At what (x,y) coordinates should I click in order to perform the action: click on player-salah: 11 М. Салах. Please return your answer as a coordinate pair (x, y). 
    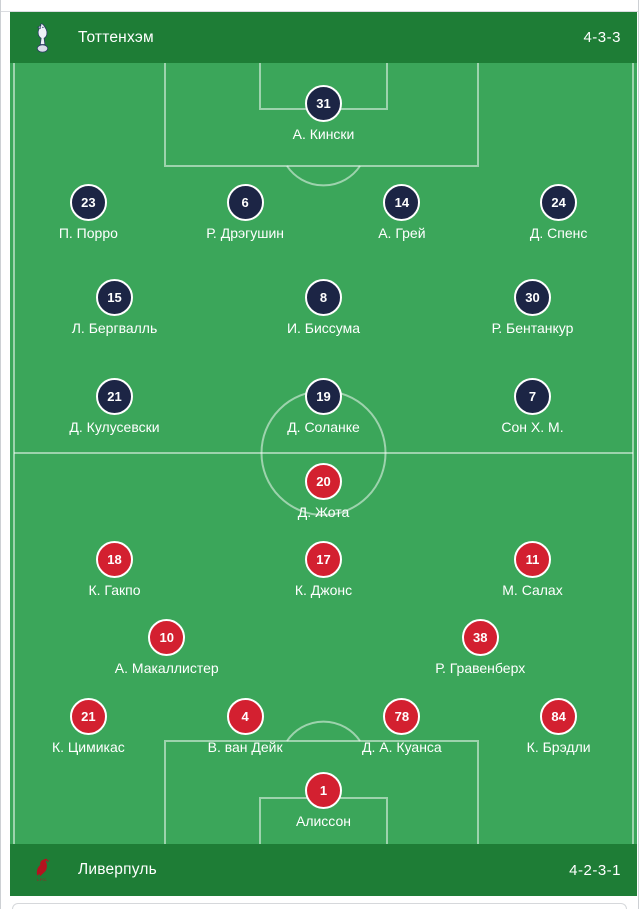
    Looking at the image, I should click on (532, 569).